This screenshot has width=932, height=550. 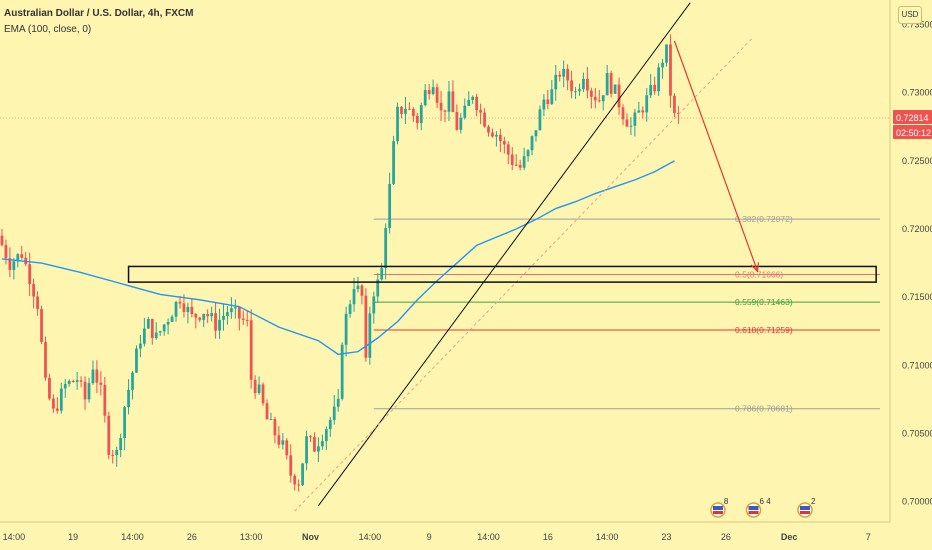 What do you see at coordinates (910, 15) in the screenshot?
I see `currency-button: USD` at bounding box center [910, 15].